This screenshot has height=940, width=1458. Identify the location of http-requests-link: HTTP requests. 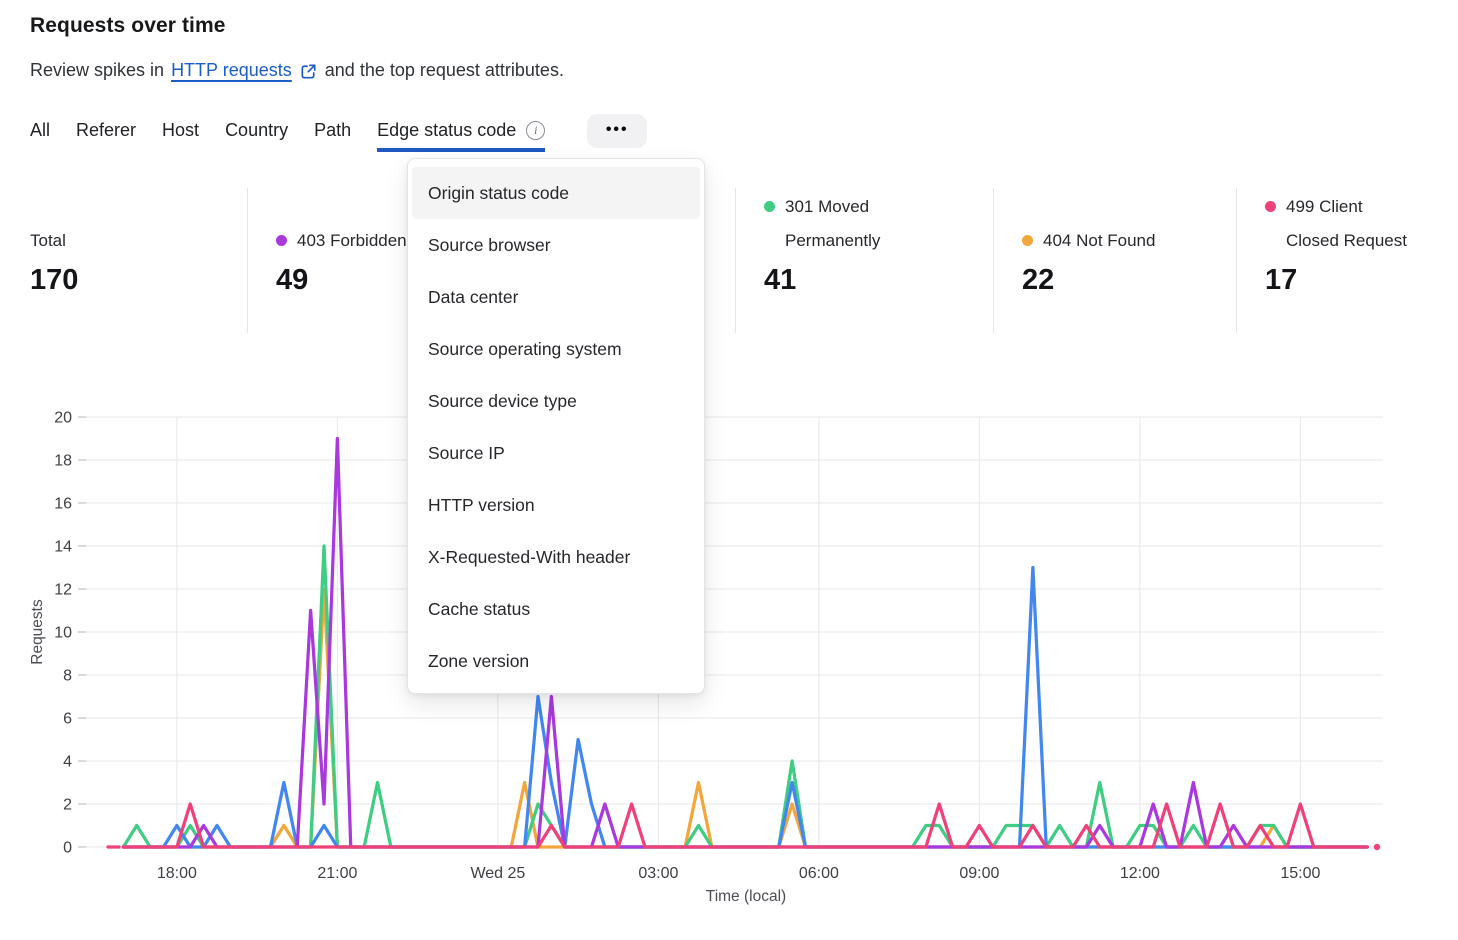
(231, 70).